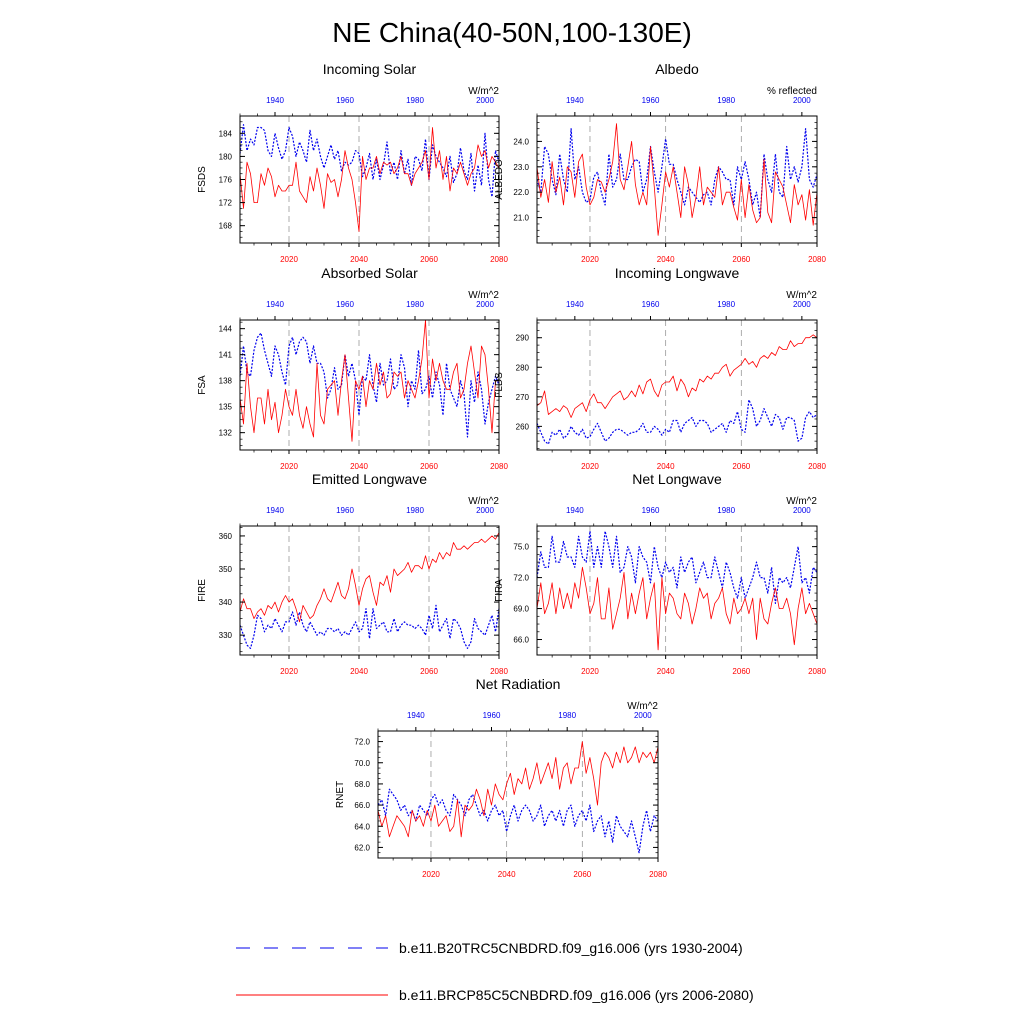 This screenshot has height=1024, width=1024. Describe the element at coordinates (340, 794) in the screenshot. I see `y-axis-label: RNET` at that location.